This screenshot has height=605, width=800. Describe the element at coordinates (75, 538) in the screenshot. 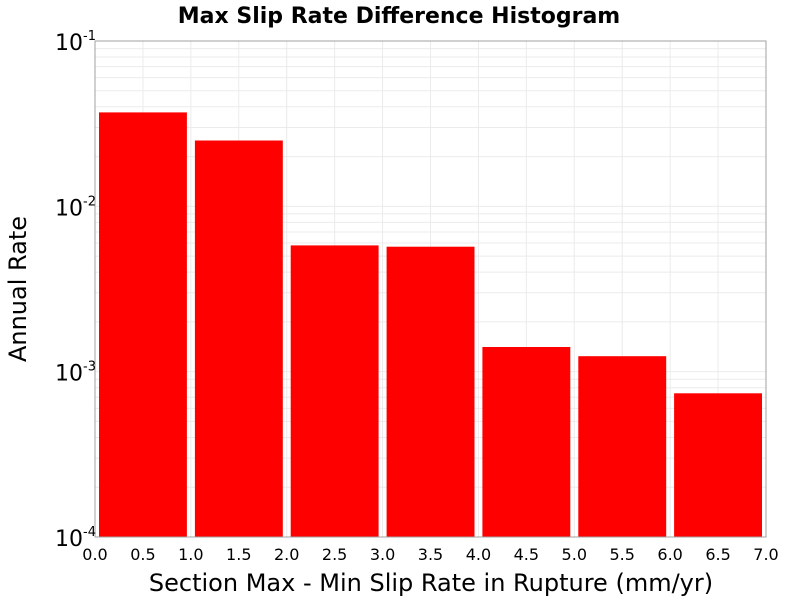

I see `y-tick-label: 10⁻⁴` at that location.